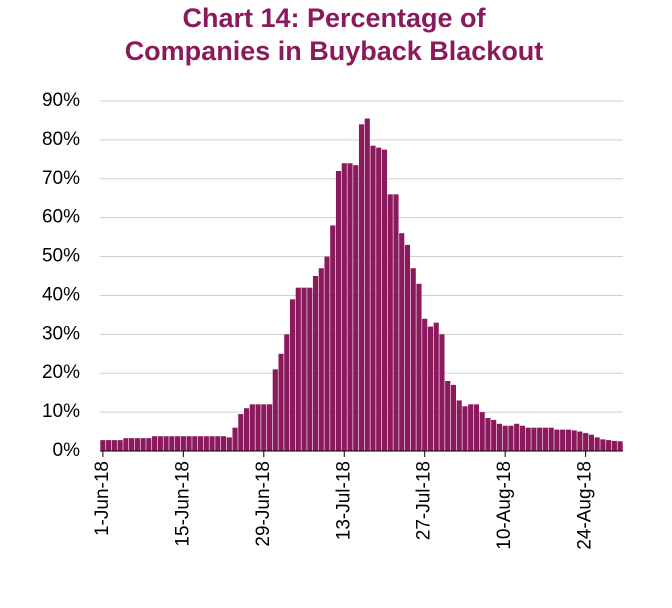 This screenshot has width=672, height=608. Describe the element at coordinates (61, 217) in the screenshot. I see `y-tick-label: 60%` at that location.